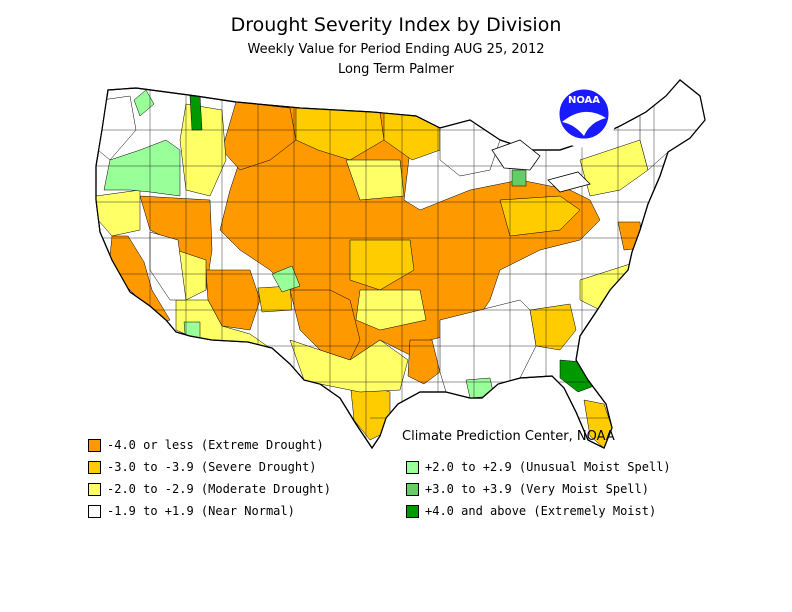 The height and width of the screenshot is (612, 792). What do you see at coordinates (541, 511) in the screenshot?
I see `legend-label: +4.0 and above (Extremely Moist)` at bounding box center [541, 511].